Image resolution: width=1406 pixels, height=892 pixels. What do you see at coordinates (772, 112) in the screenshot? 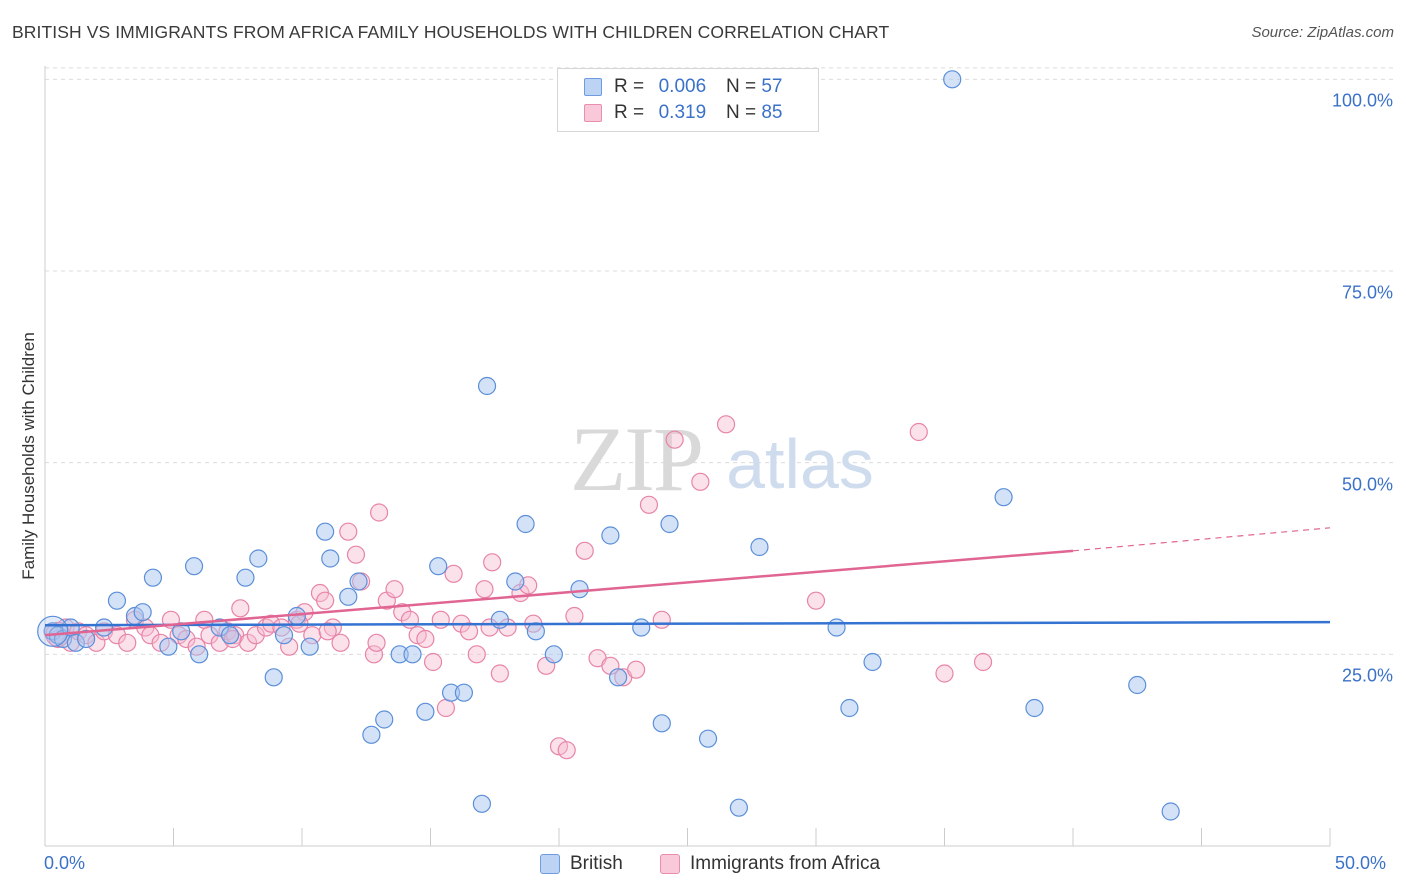
I see `africa-n-value: 85` at bounding box center [772, 112].